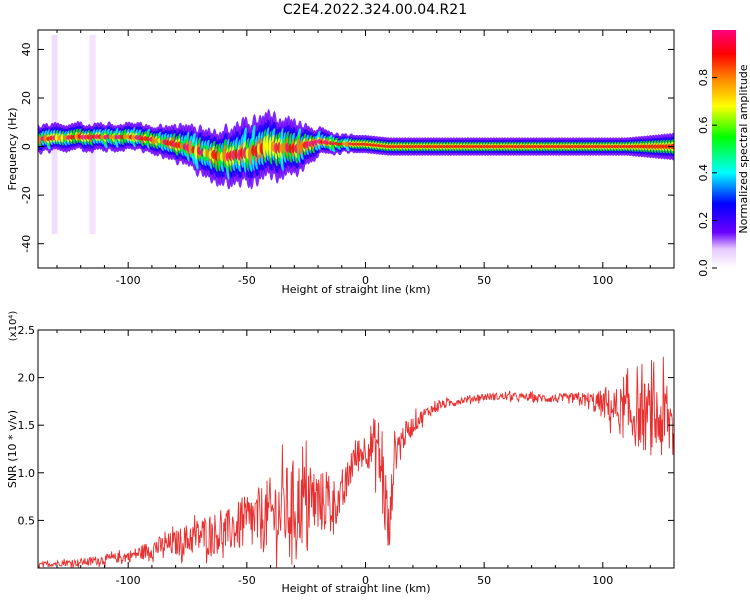 Image resolution: width=750 pixels, height=600 pixels. I want to click on y-tick-label: 40, so click(26, 49).